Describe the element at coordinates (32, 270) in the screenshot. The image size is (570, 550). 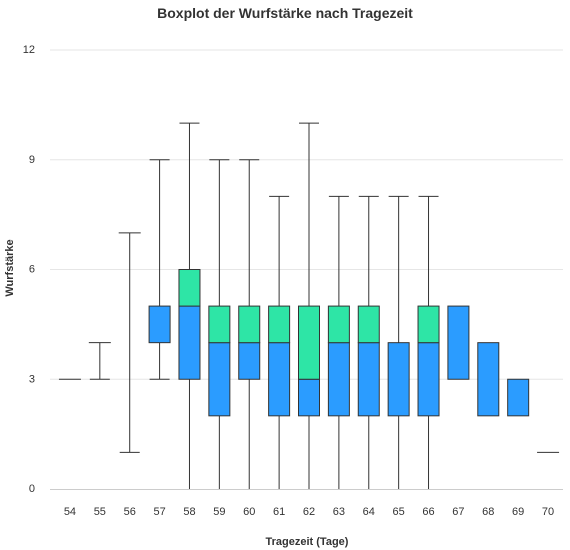
I see `y-tick-label: 6` at that location.